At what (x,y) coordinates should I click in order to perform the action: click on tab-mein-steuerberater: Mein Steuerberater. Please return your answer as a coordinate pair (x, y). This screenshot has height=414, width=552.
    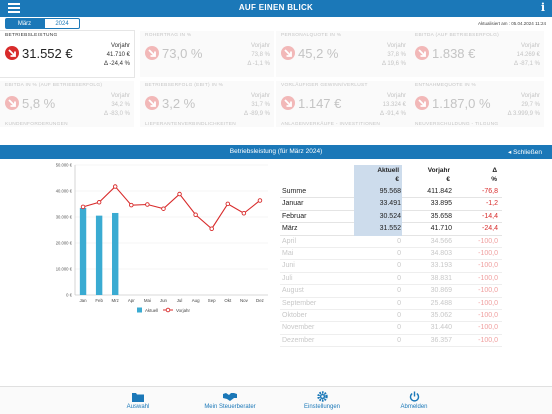
    Looking at the image, I should click on (230, 400).